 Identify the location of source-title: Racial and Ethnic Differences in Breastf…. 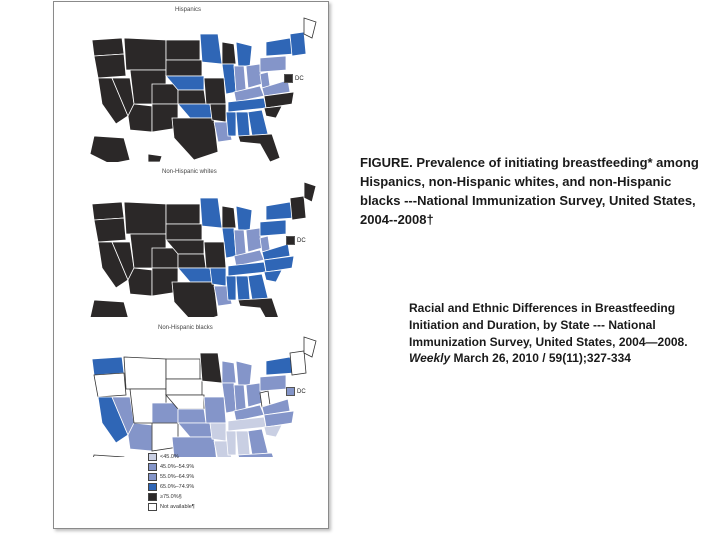
(548, 325).